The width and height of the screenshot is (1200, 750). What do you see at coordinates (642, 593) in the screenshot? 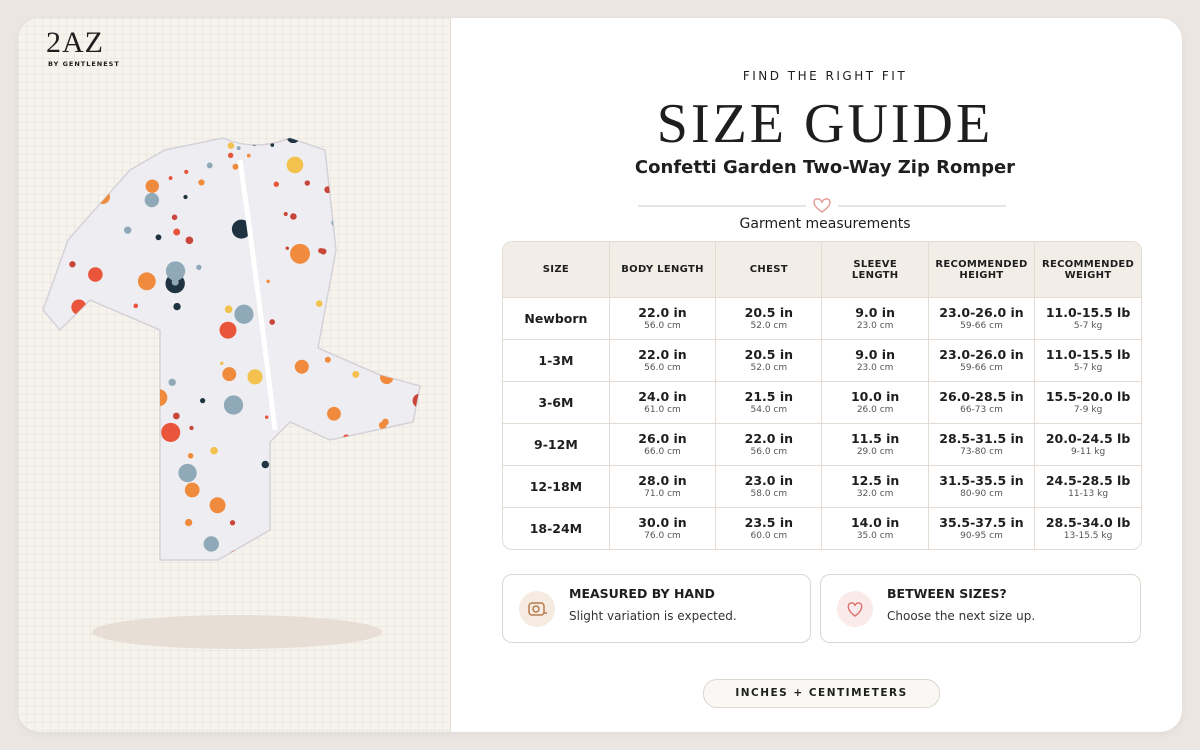
I see `note-heading: MEASURED BY HAND` at bounding box center [642, 593].